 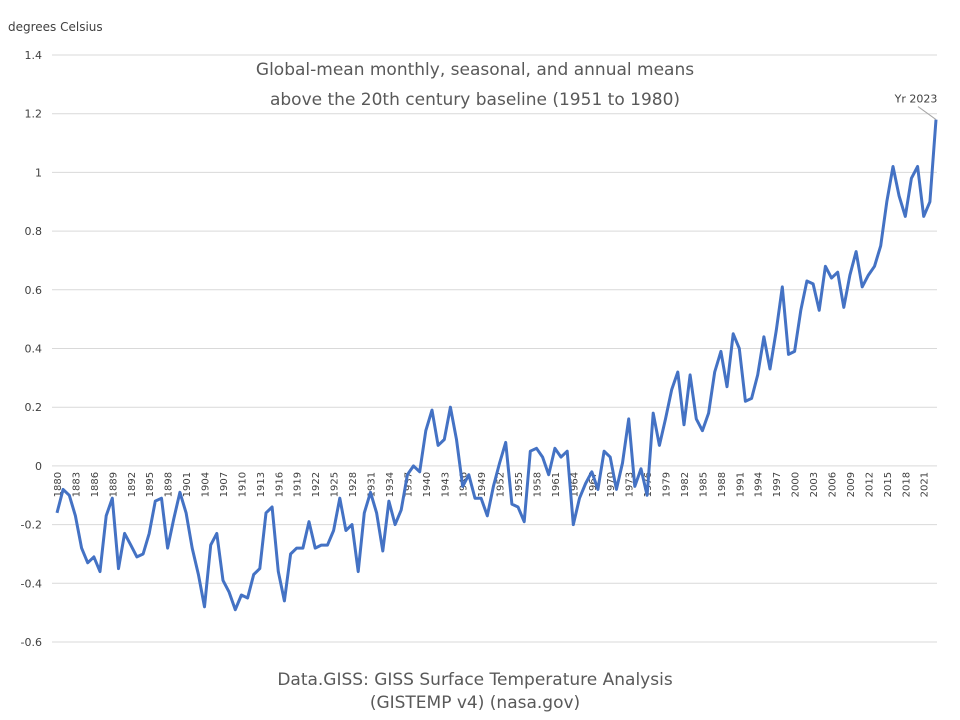 I want to click on x-tick-label: 2000, so click(x=796, y=484).